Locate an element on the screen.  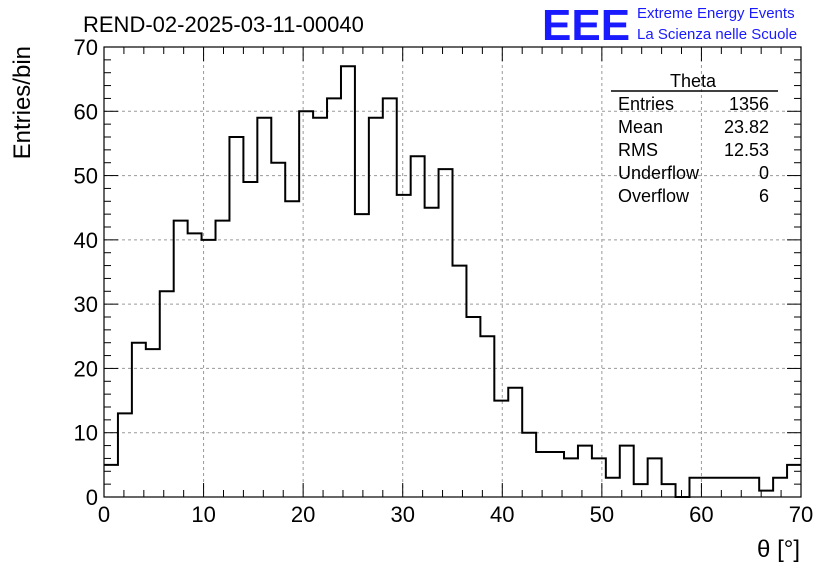
y-tick-label: 60 is located at coordinates (86, 111).